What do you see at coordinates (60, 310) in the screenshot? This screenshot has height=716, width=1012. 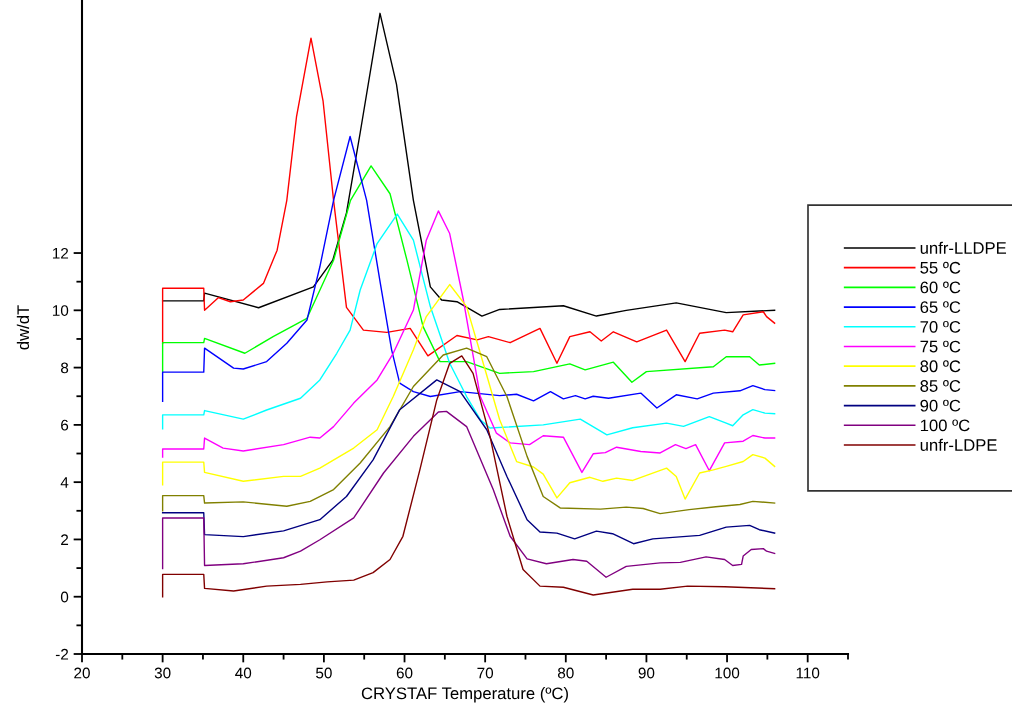 I see `y-tick-label: 10` at bounding box center [60, 310].